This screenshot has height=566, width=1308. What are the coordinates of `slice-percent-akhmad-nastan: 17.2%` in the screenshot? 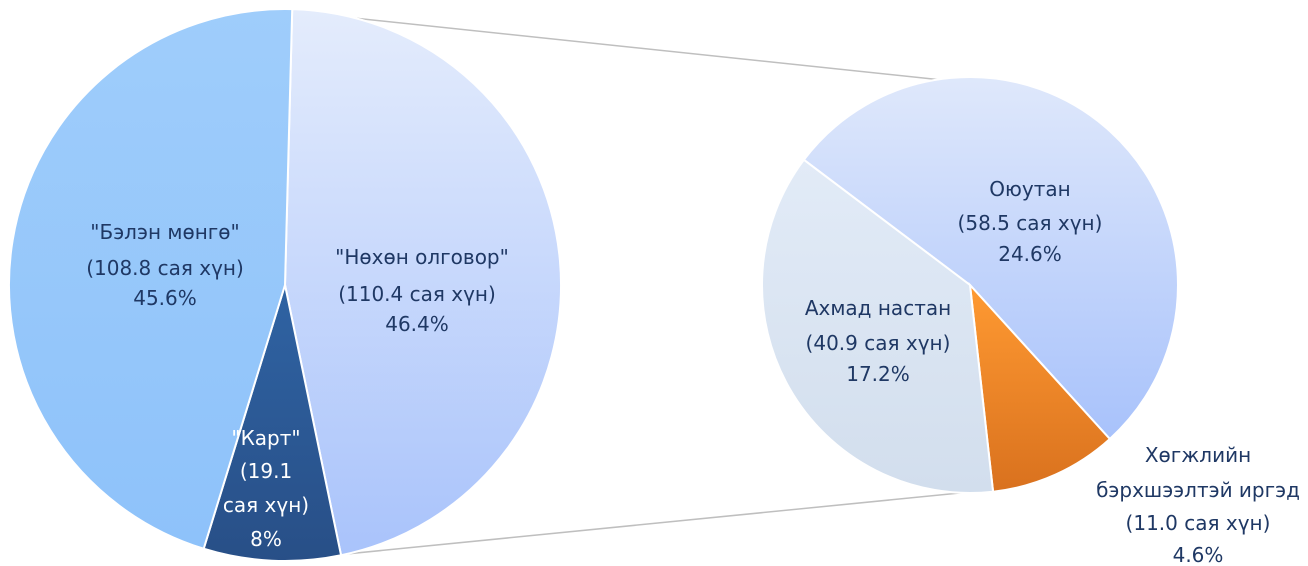 It's located at (878, 374).